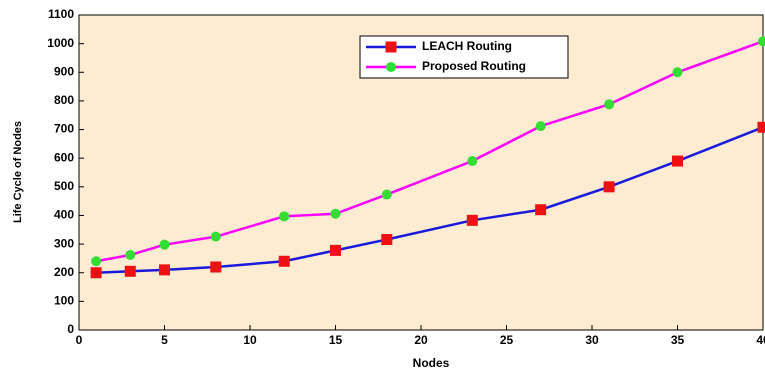  What do you see at coordinates (760, 340) in the screenshot?
I see `x-tick-label: 40` at bounding box center [760, 340].